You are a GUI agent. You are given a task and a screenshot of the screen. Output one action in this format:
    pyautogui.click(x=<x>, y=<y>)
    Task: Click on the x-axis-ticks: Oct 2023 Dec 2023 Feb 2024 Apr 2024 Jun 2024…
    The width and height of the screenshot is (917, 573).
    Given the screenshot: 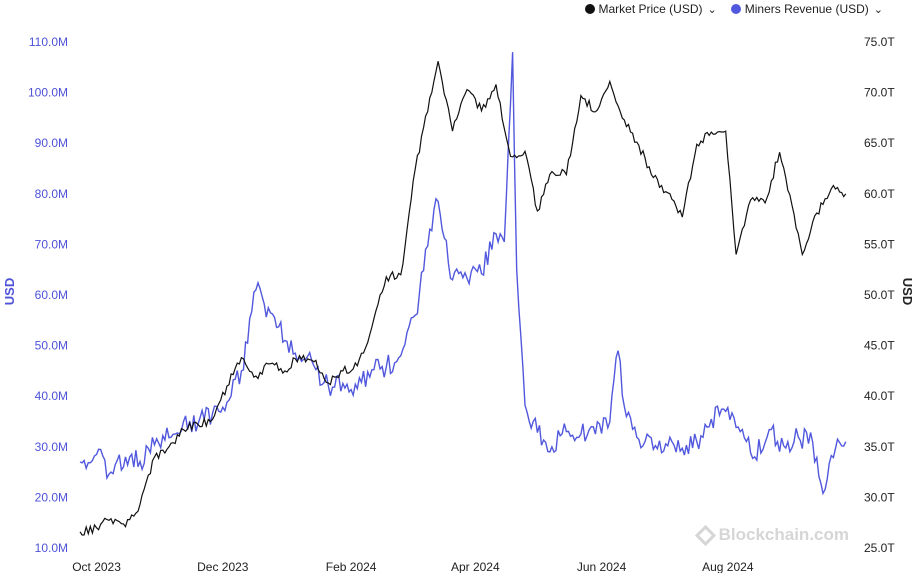 What is the action you would take?
    pyautogui.click(x=413, y=566)
    